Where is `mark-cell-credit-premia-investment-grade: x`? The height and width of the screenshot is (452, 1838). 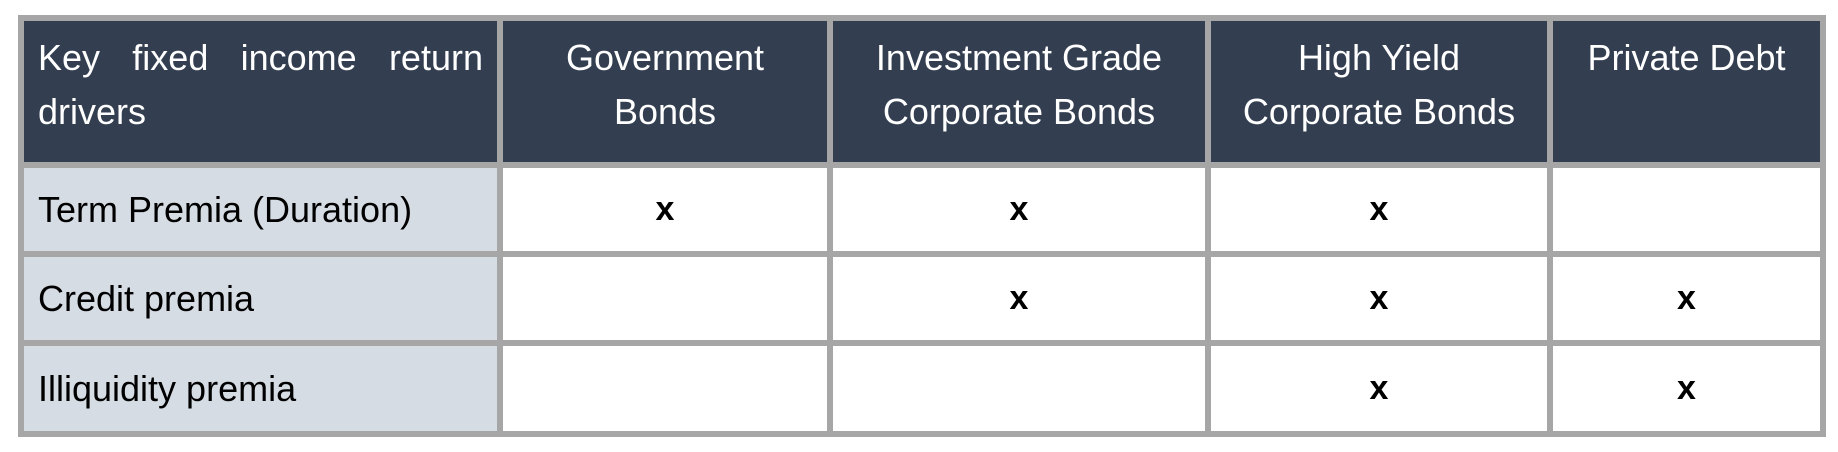 mark-cell-credit-premia-investment-grade: x is located at coordinates (1019, 298).